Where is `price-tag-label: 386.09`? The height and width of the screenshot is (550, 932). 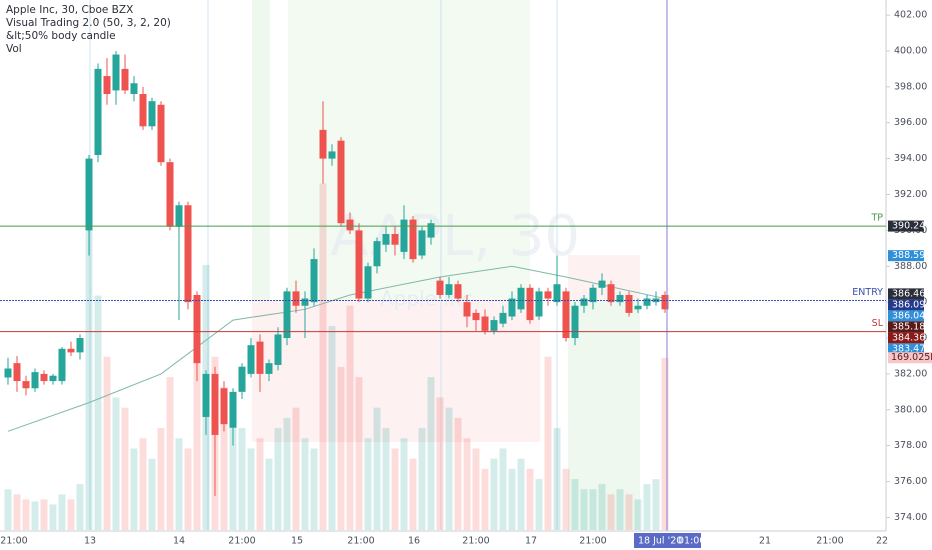
price-tag-label: 386.09 is located at coordinates (908, 304).